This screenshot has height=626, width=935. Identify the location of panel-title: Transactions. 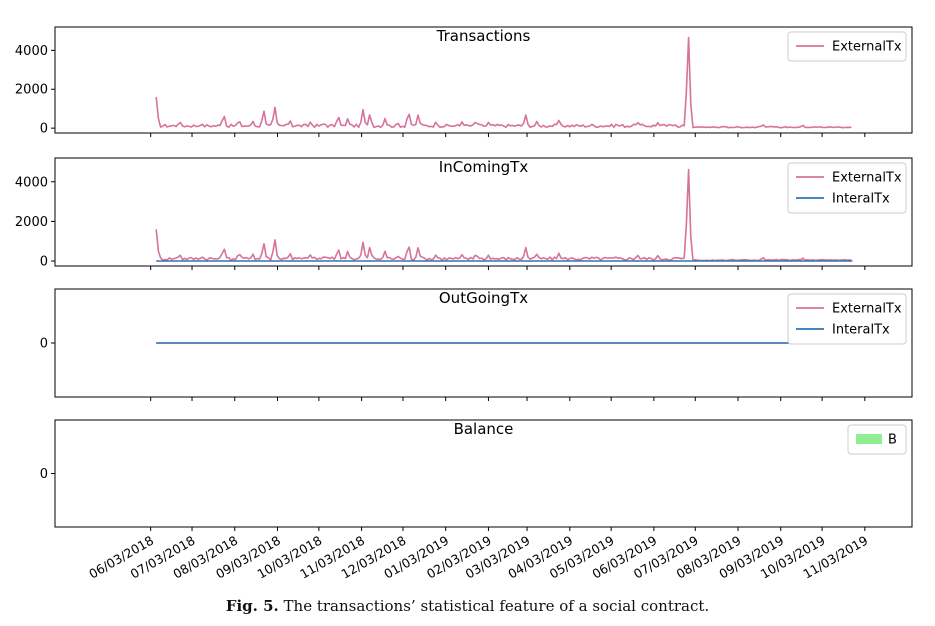
(483, 36).